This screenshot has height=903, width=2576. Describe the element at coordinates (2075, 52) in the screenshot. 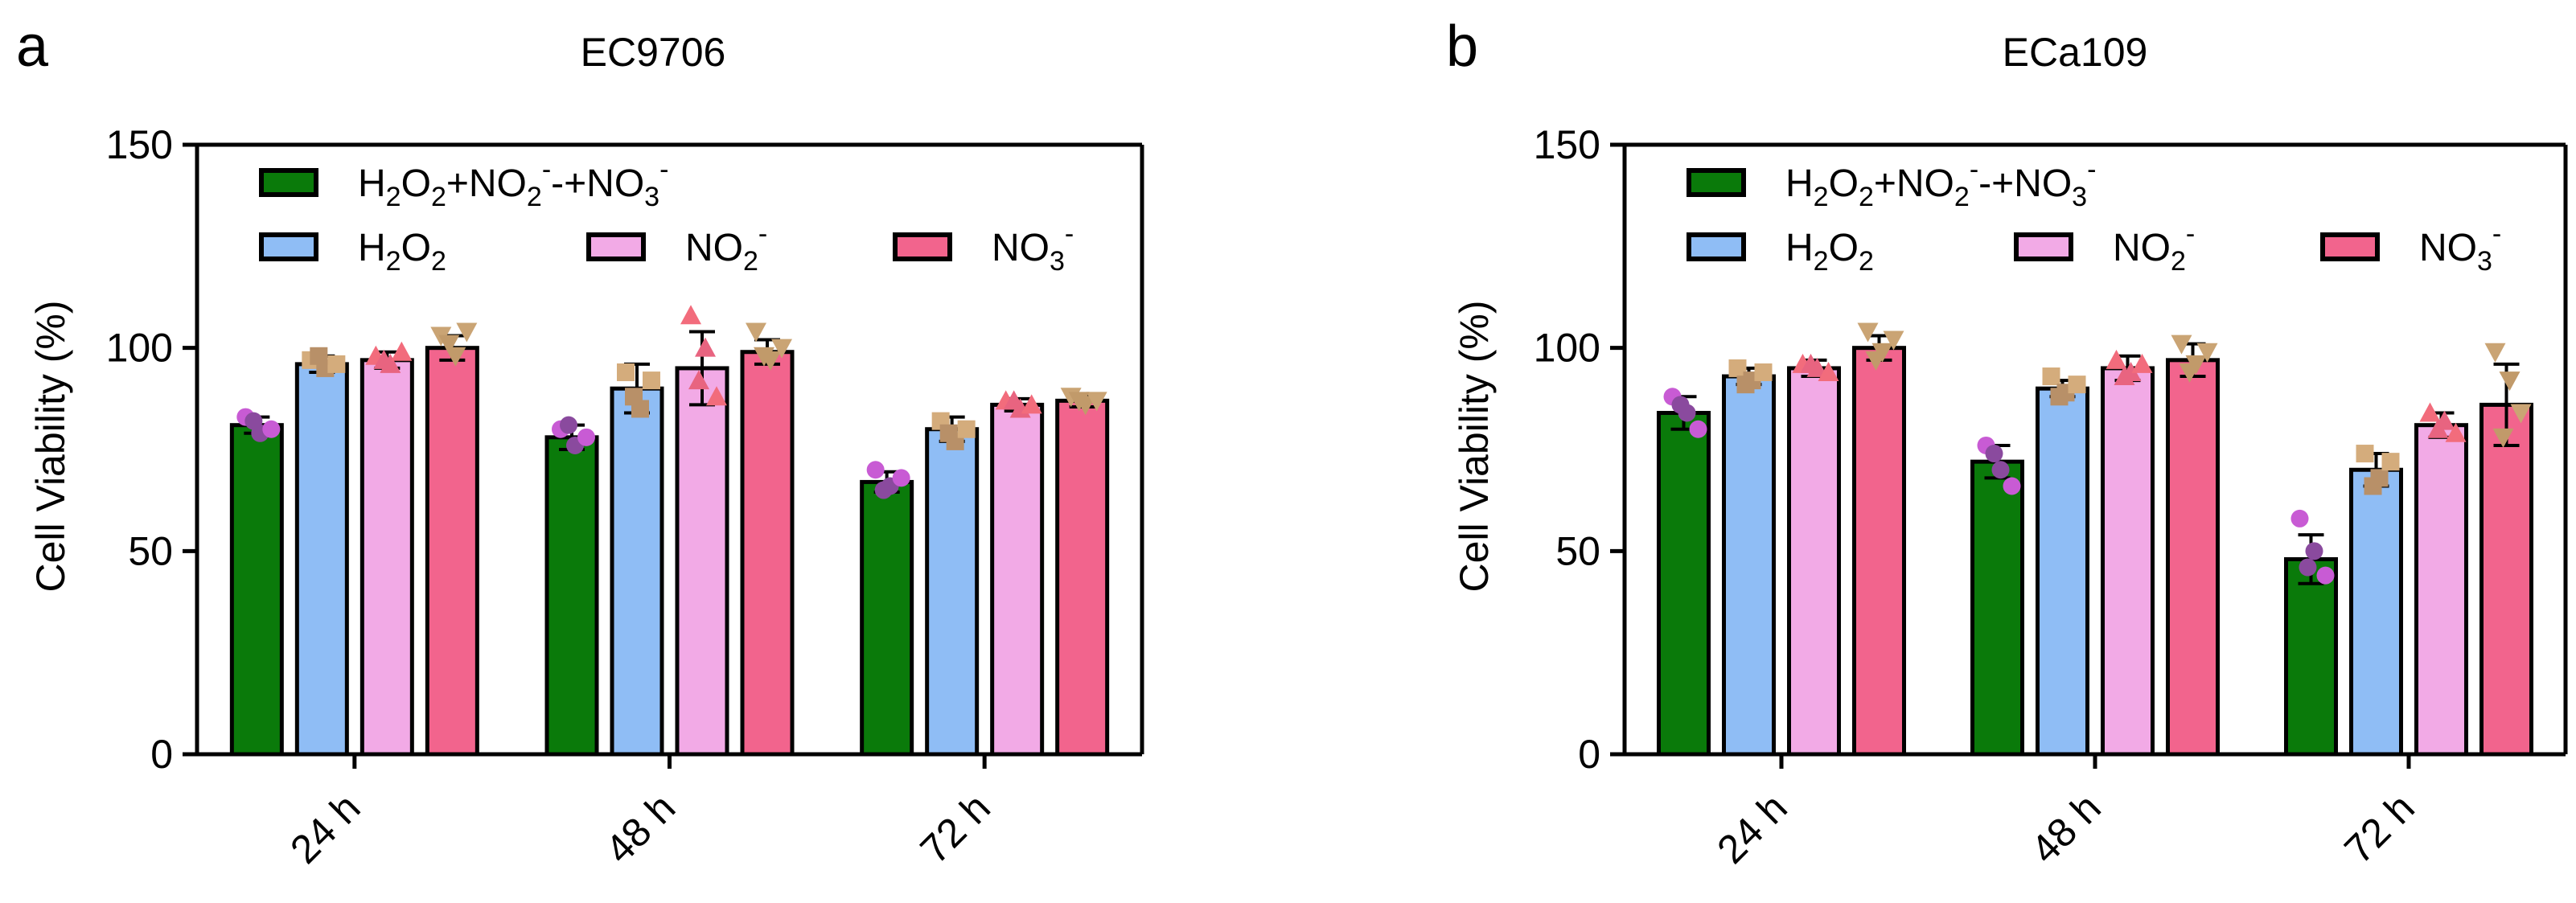

I see `chart-title: ECa109` at that location.